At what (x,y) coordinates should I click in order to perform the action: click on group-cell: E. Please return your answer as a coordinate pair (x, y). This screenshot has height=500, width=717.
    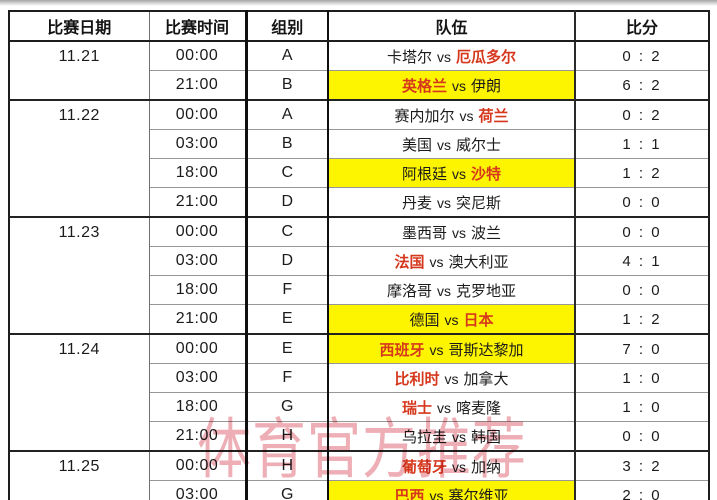
    Looking at the image, I should click on (287, 348).